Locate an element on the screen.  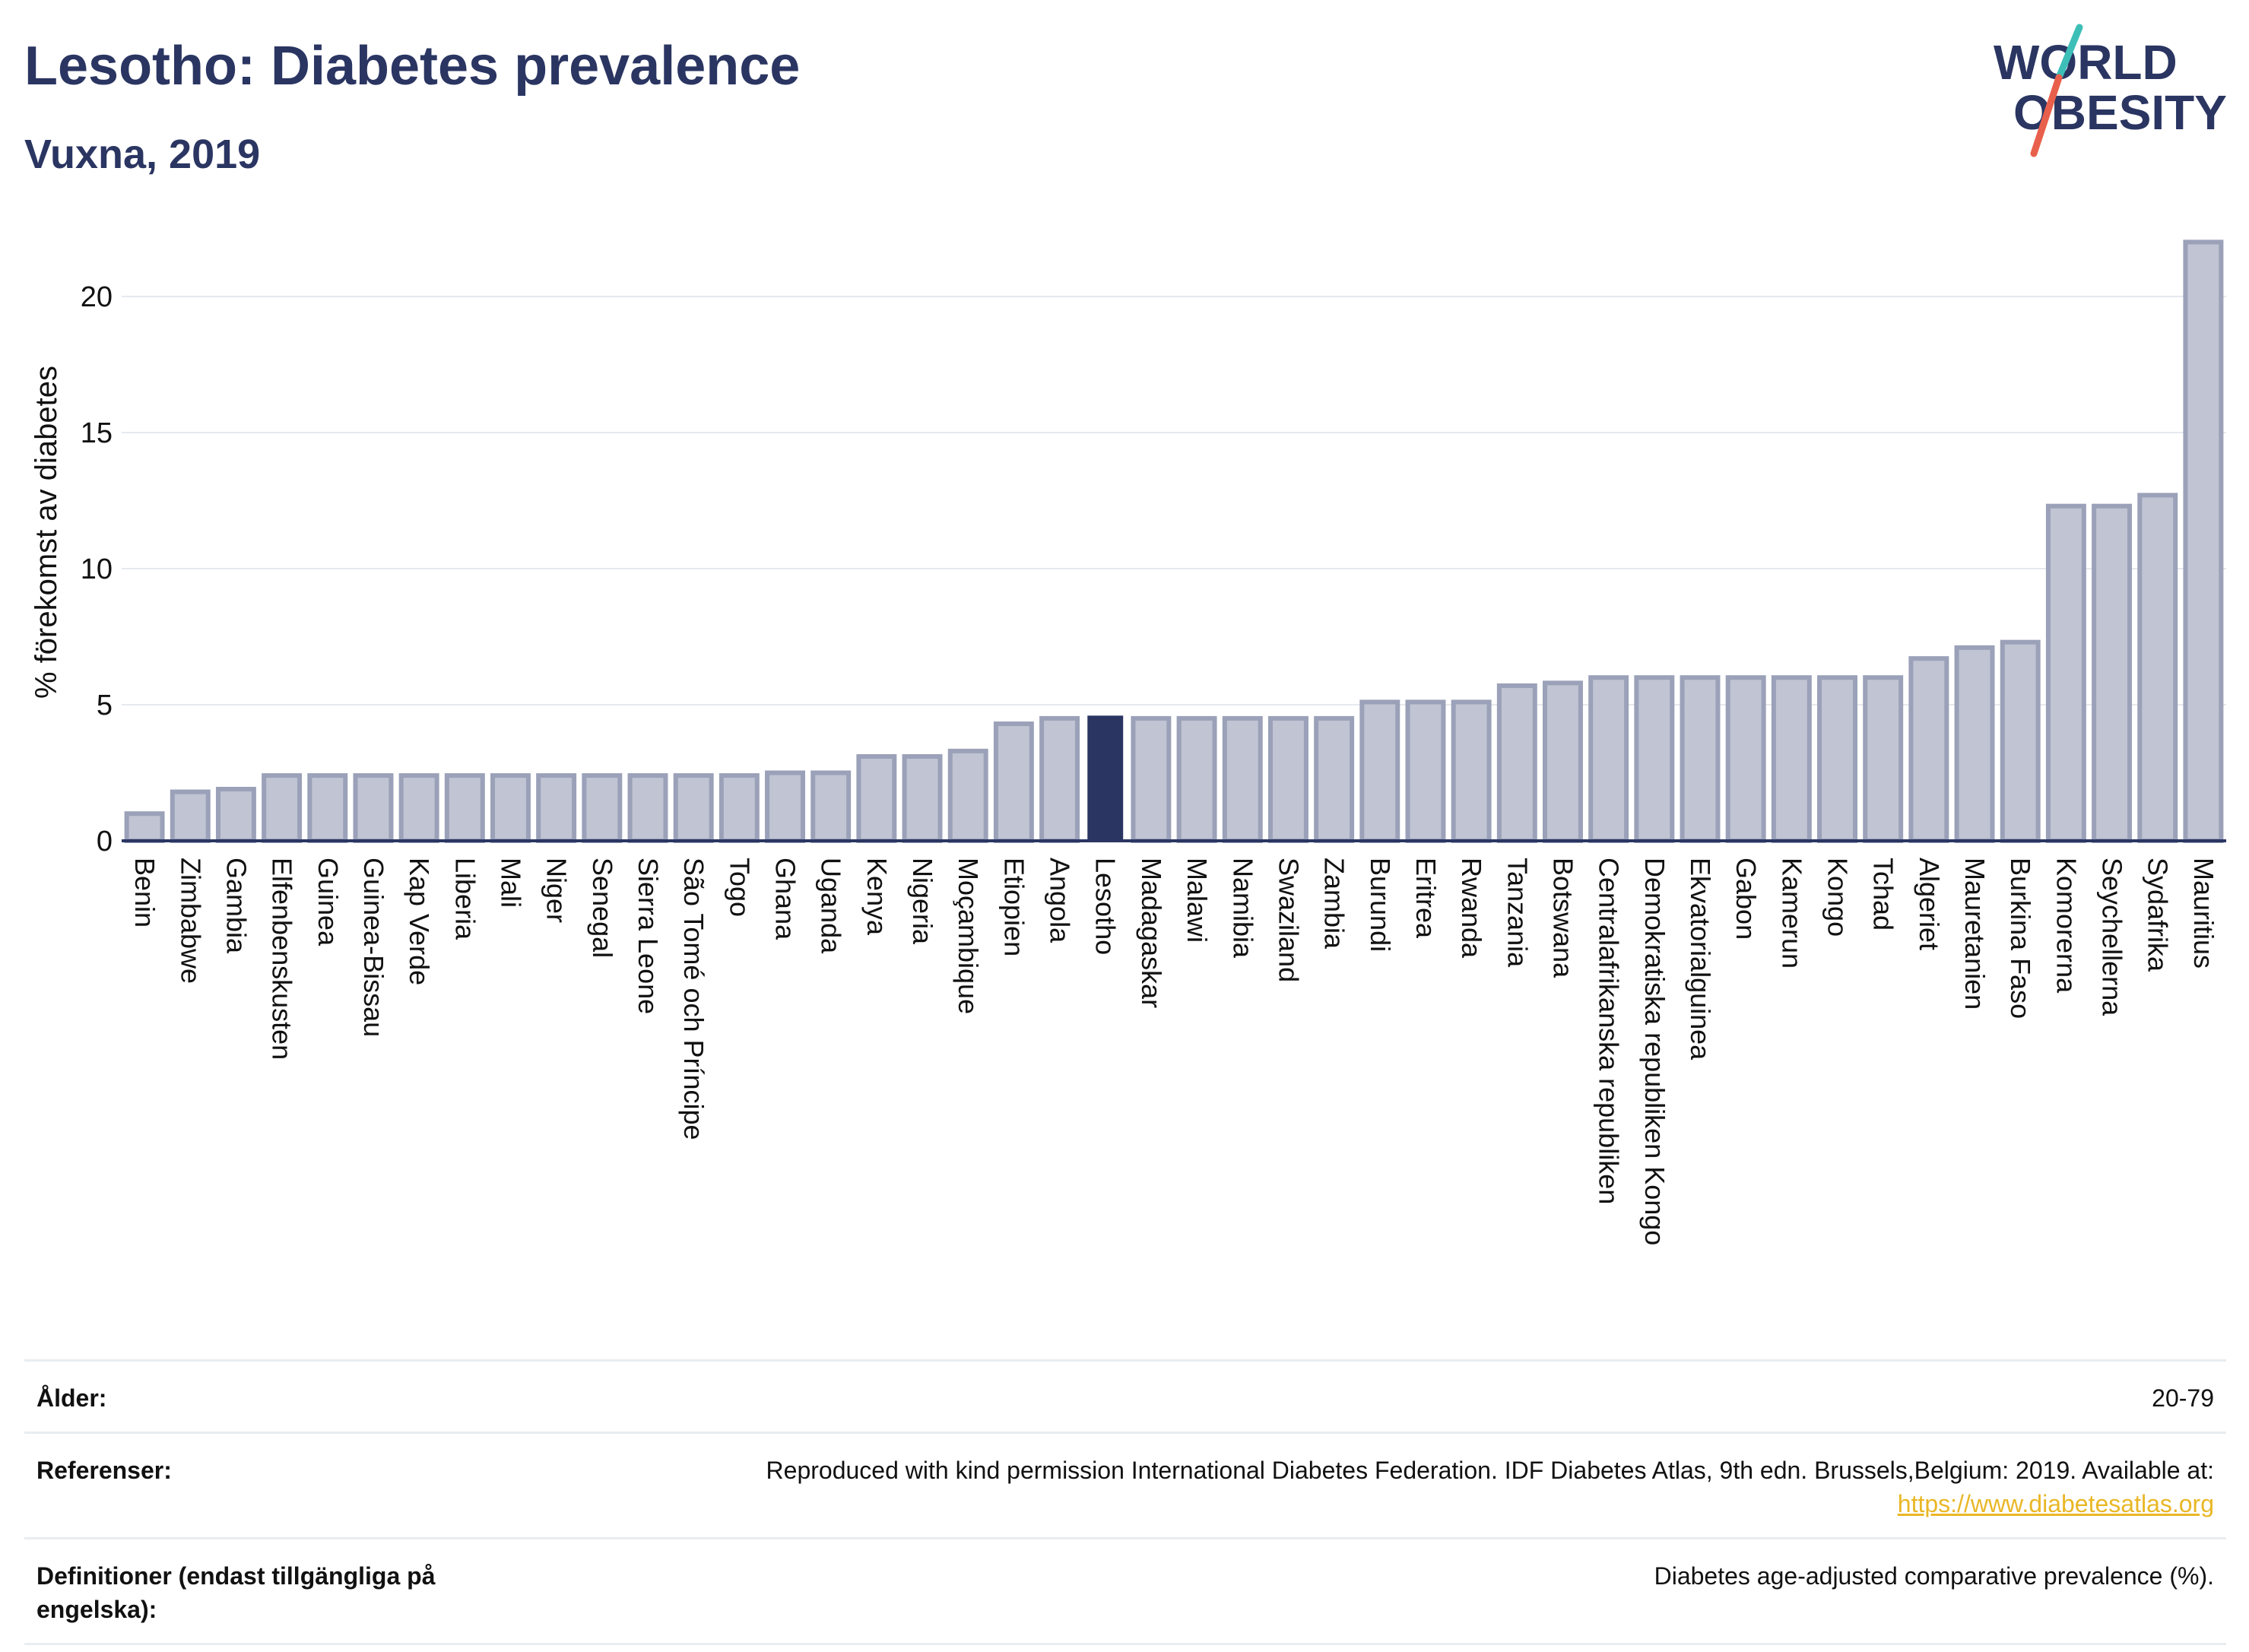
x-tick-label: Benin is located at coordinates (144, 892).